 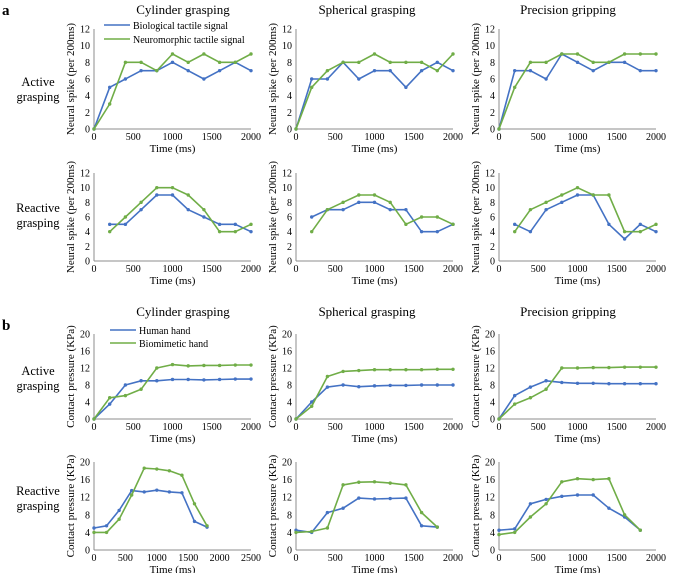 What do you see at coordinates (38, 491) in the screenshot?
I see `row-label-reactive-b-line1: Reactive` at bounding box center [38, 491].